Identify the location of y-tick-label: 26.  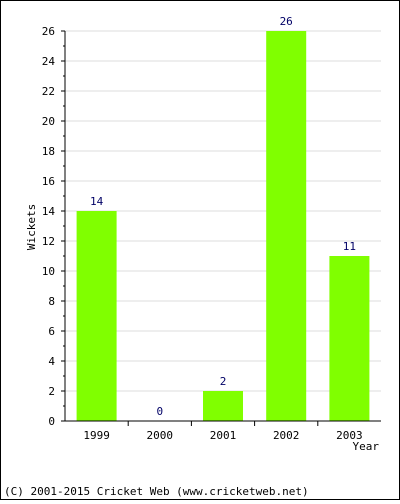
(48, 31).